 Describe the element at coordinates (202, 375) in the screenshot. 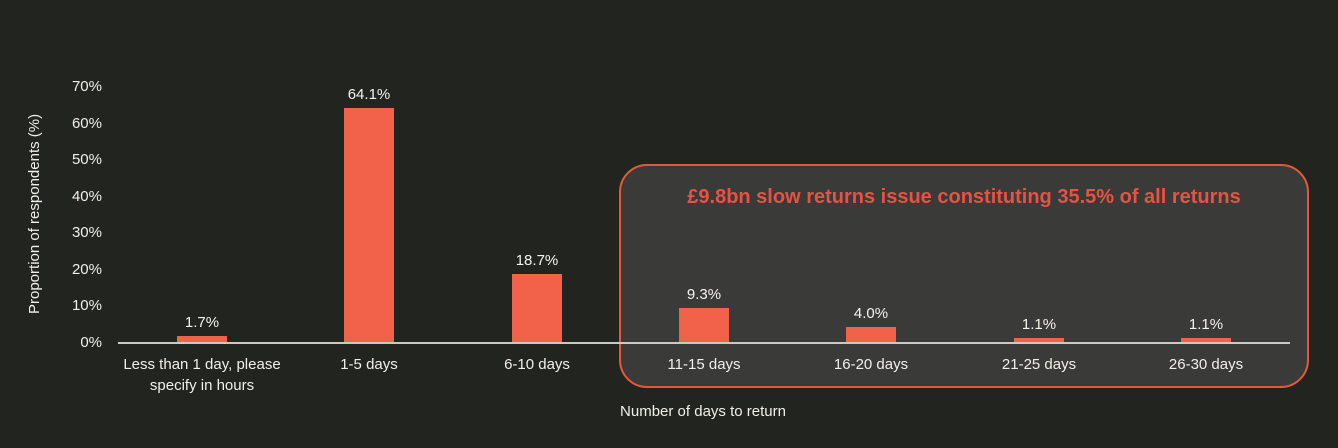

I see `x-tick-label: Less than 1 day, please specify in hours` at that location.